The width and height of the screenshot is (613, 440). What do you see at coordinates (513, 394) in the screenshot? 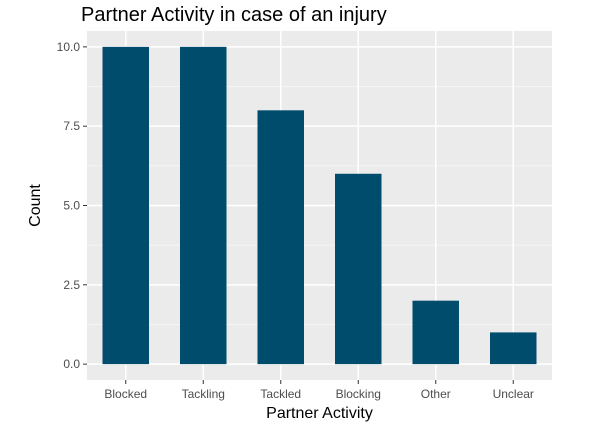
I see `x-tick-label: Unclear` at bounding box center [513, 394].